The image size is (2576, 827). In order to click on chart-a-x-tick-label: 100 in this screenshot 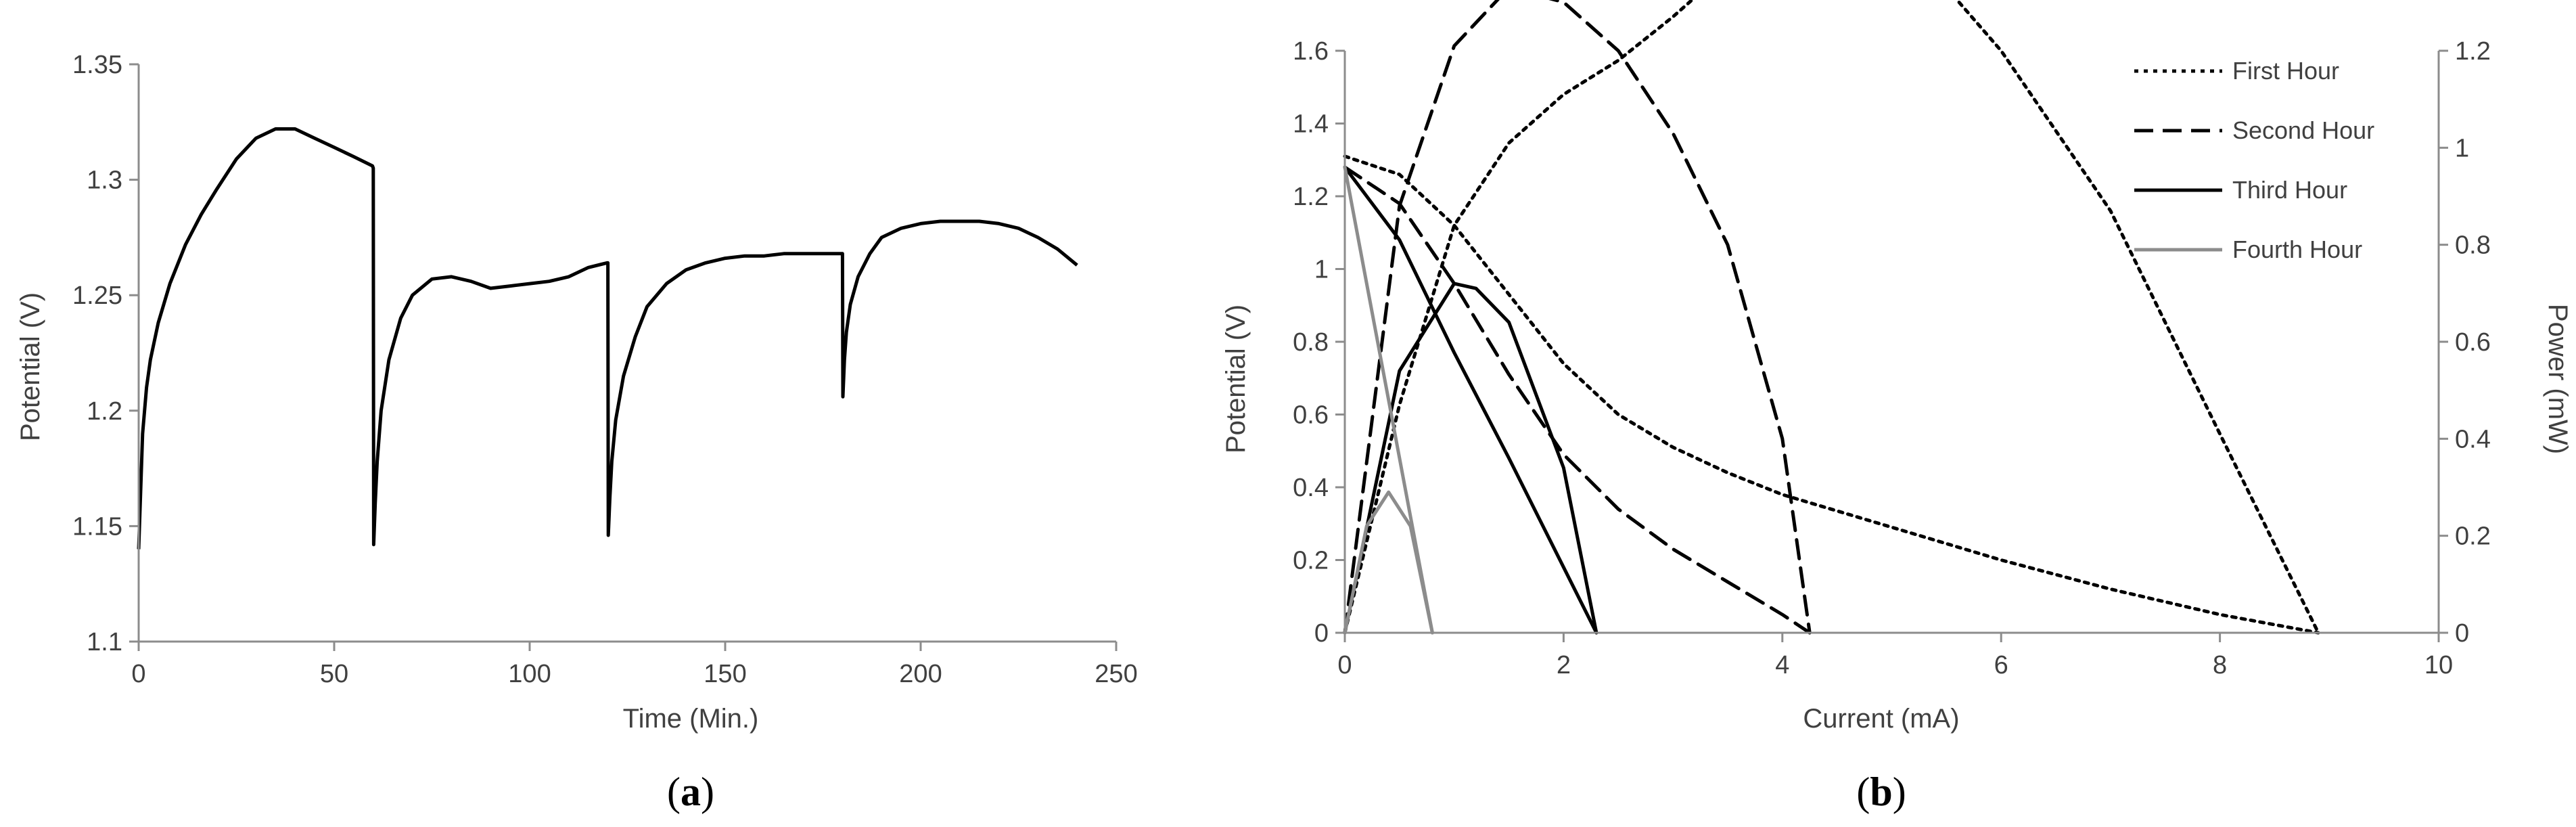, I will do `click(529, 674)`.